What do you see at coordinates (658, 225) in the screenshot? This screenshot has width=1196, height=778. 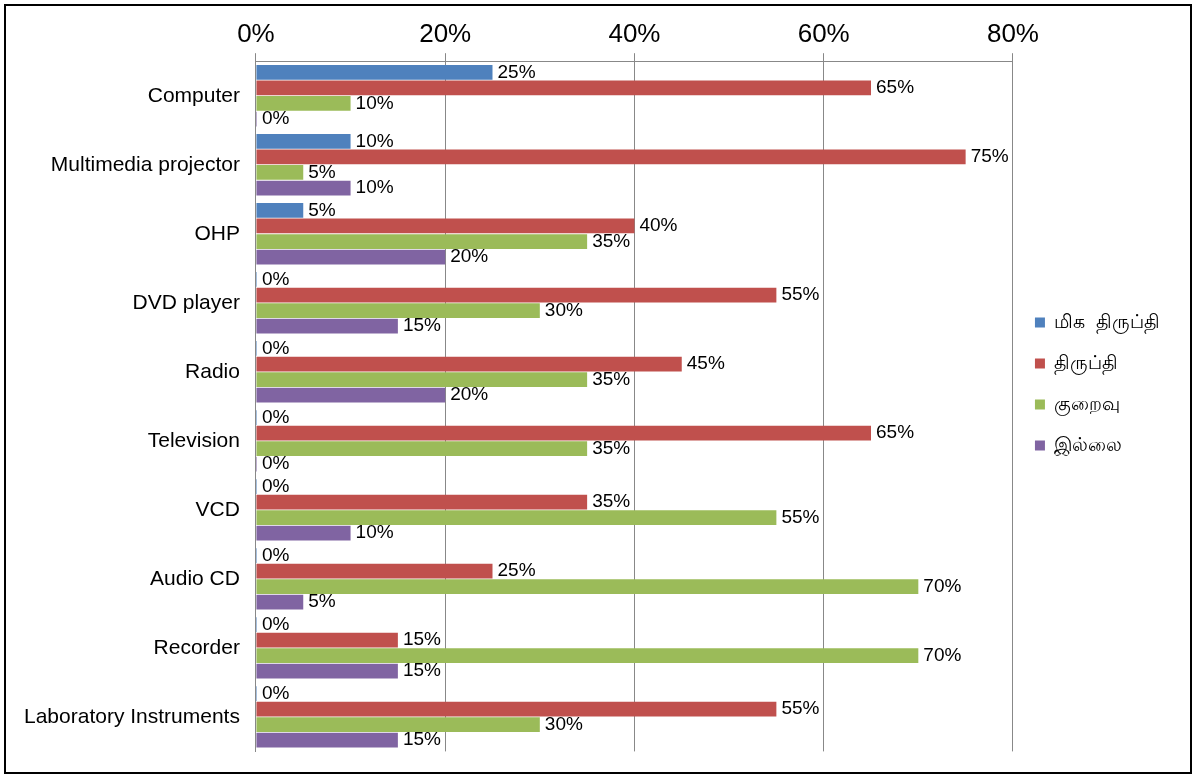 I see `data-label: 40%` at bounding box center [658, 225].